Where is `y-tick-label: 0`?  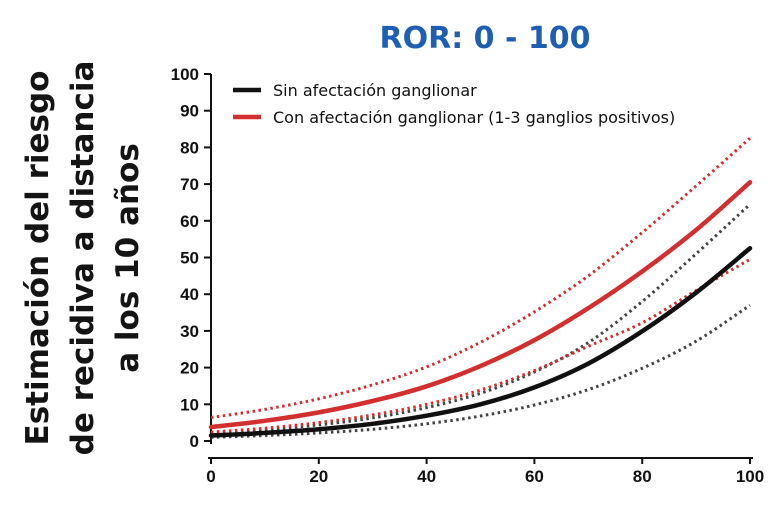 y-tick-label: 0 is located at coordinates (194, 441).